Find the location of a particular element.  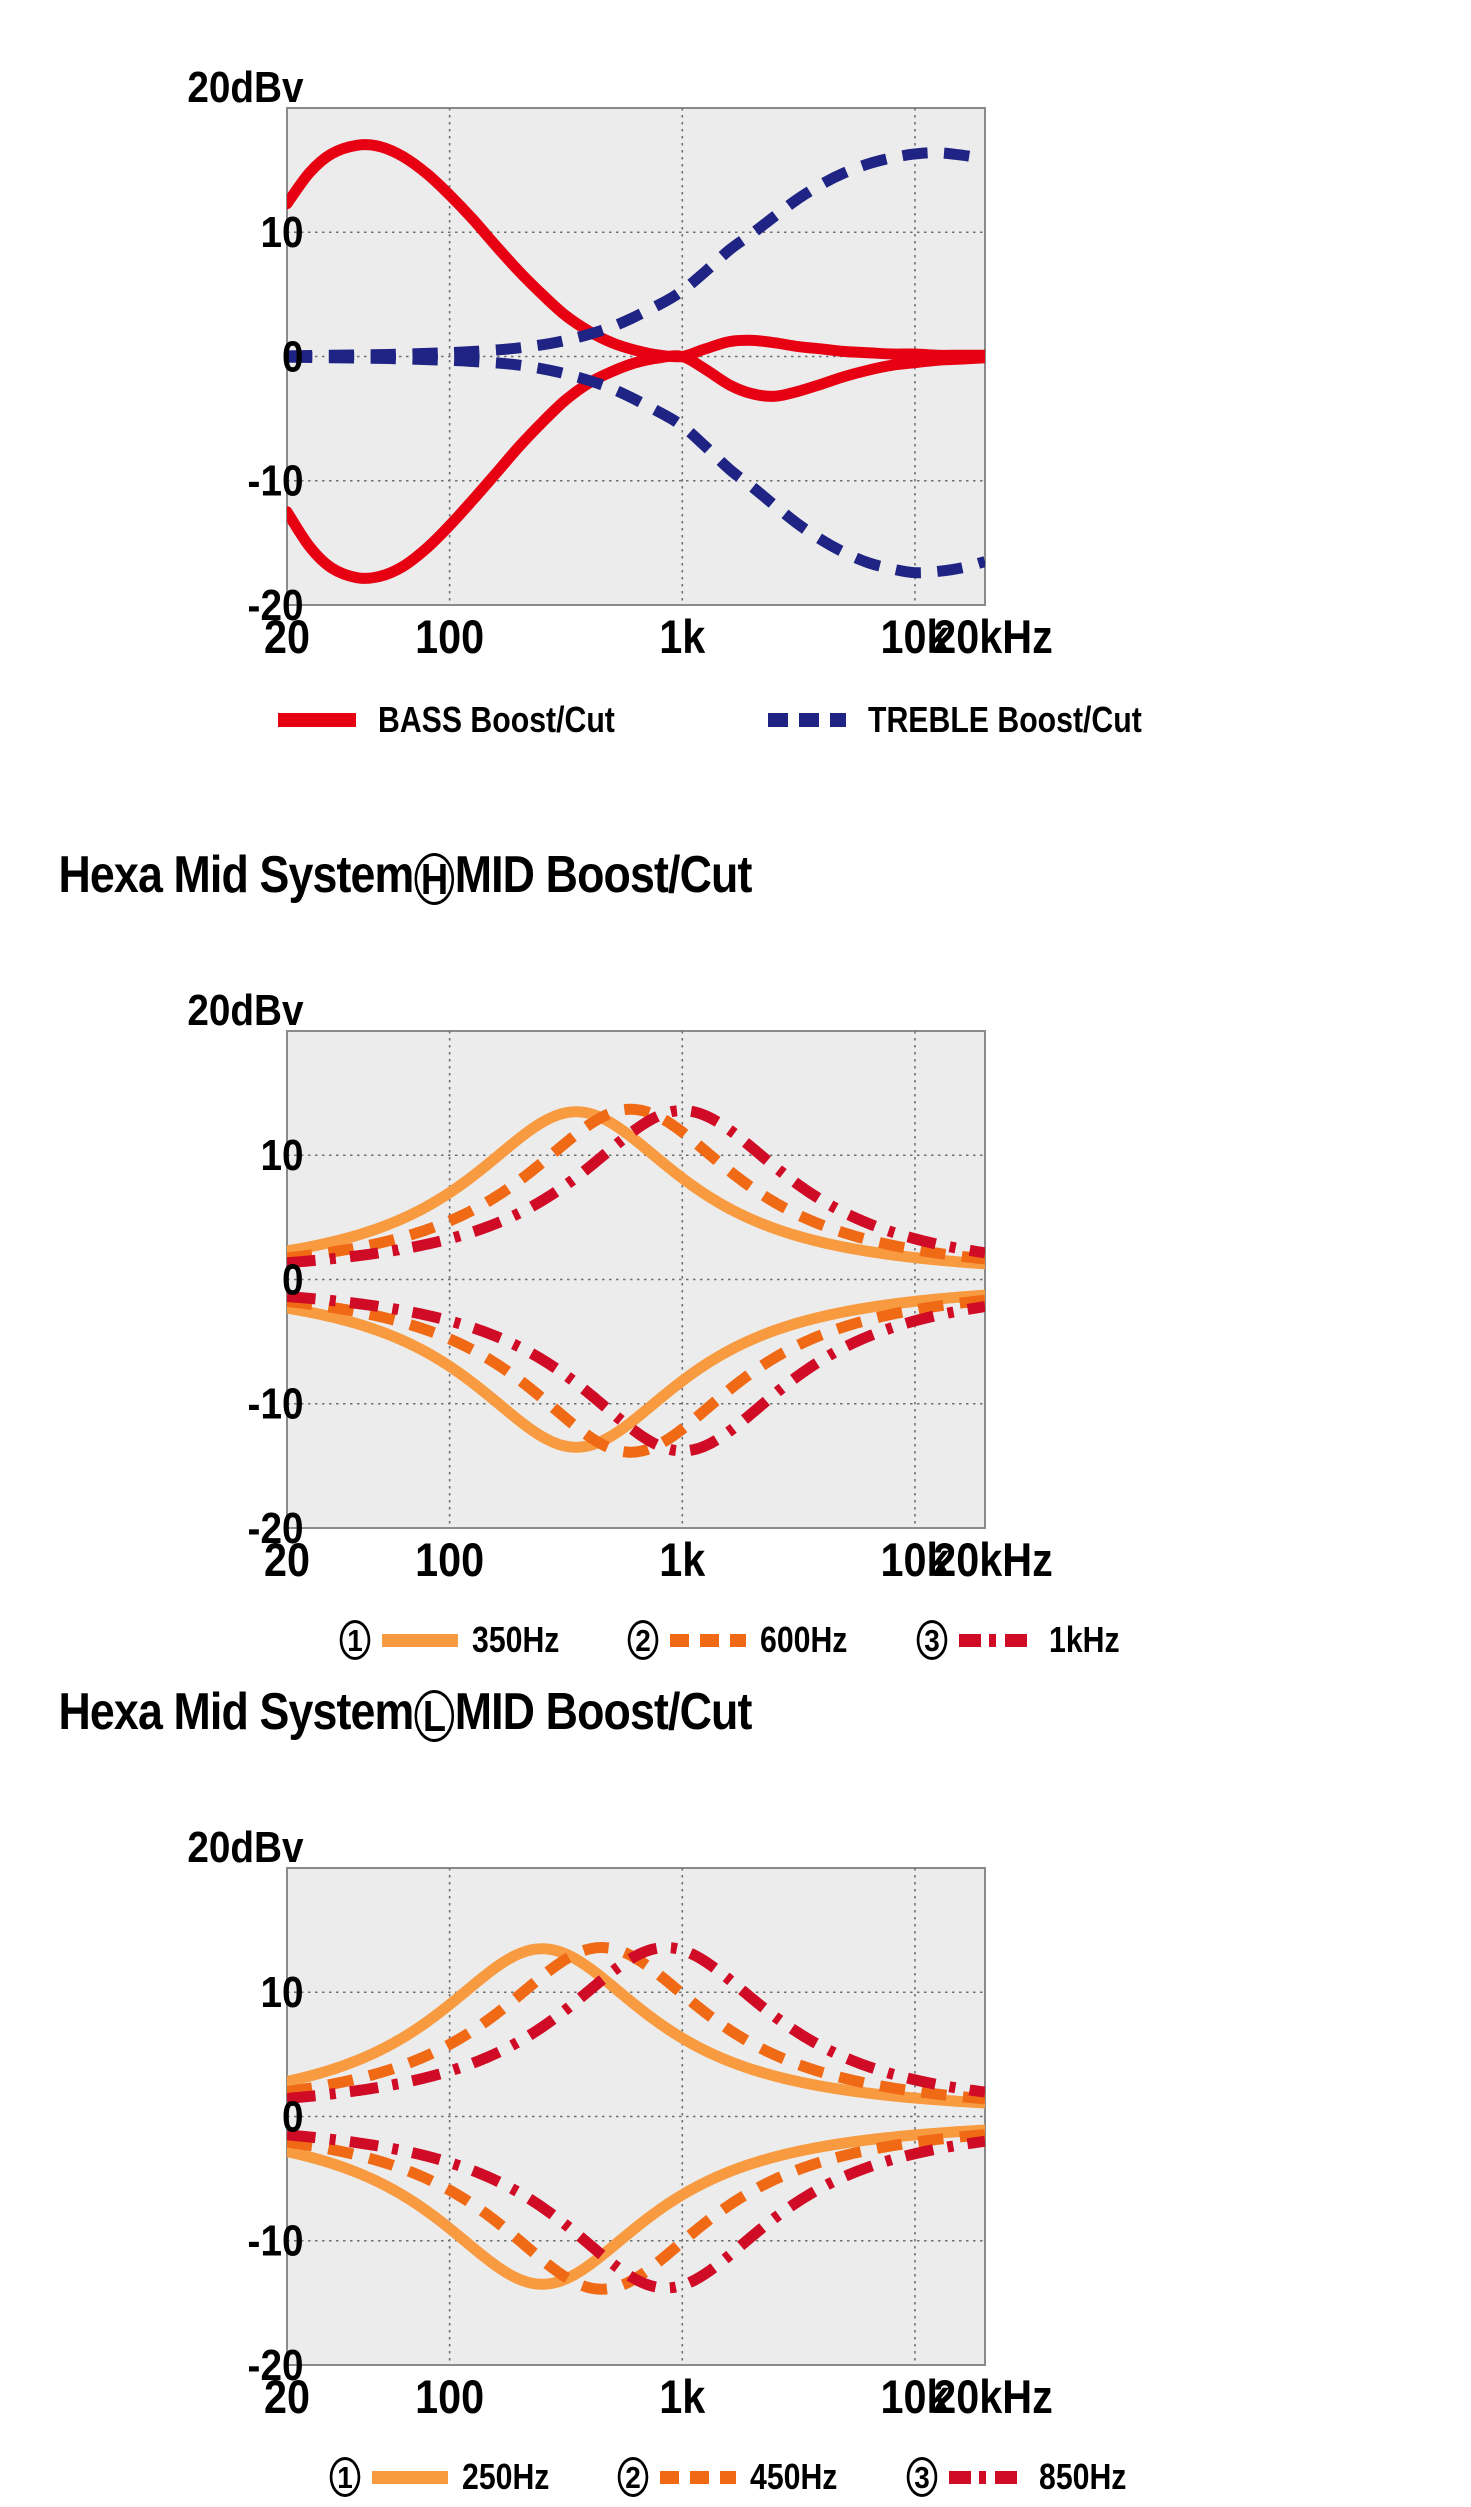

chart-title-hexa-mid-l: Hexa Mid System L MID Boost/Cut is located at coordinates (632, 1712).